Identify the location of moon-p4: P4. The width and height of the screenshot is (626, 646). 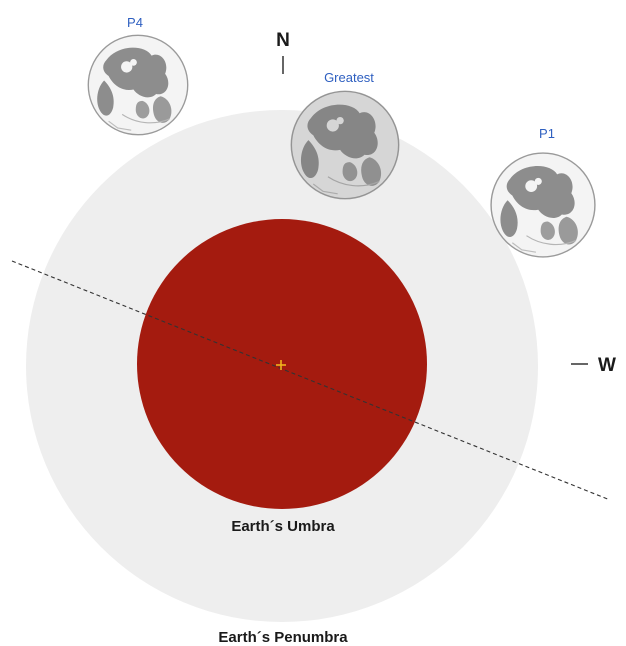
(138, 75).